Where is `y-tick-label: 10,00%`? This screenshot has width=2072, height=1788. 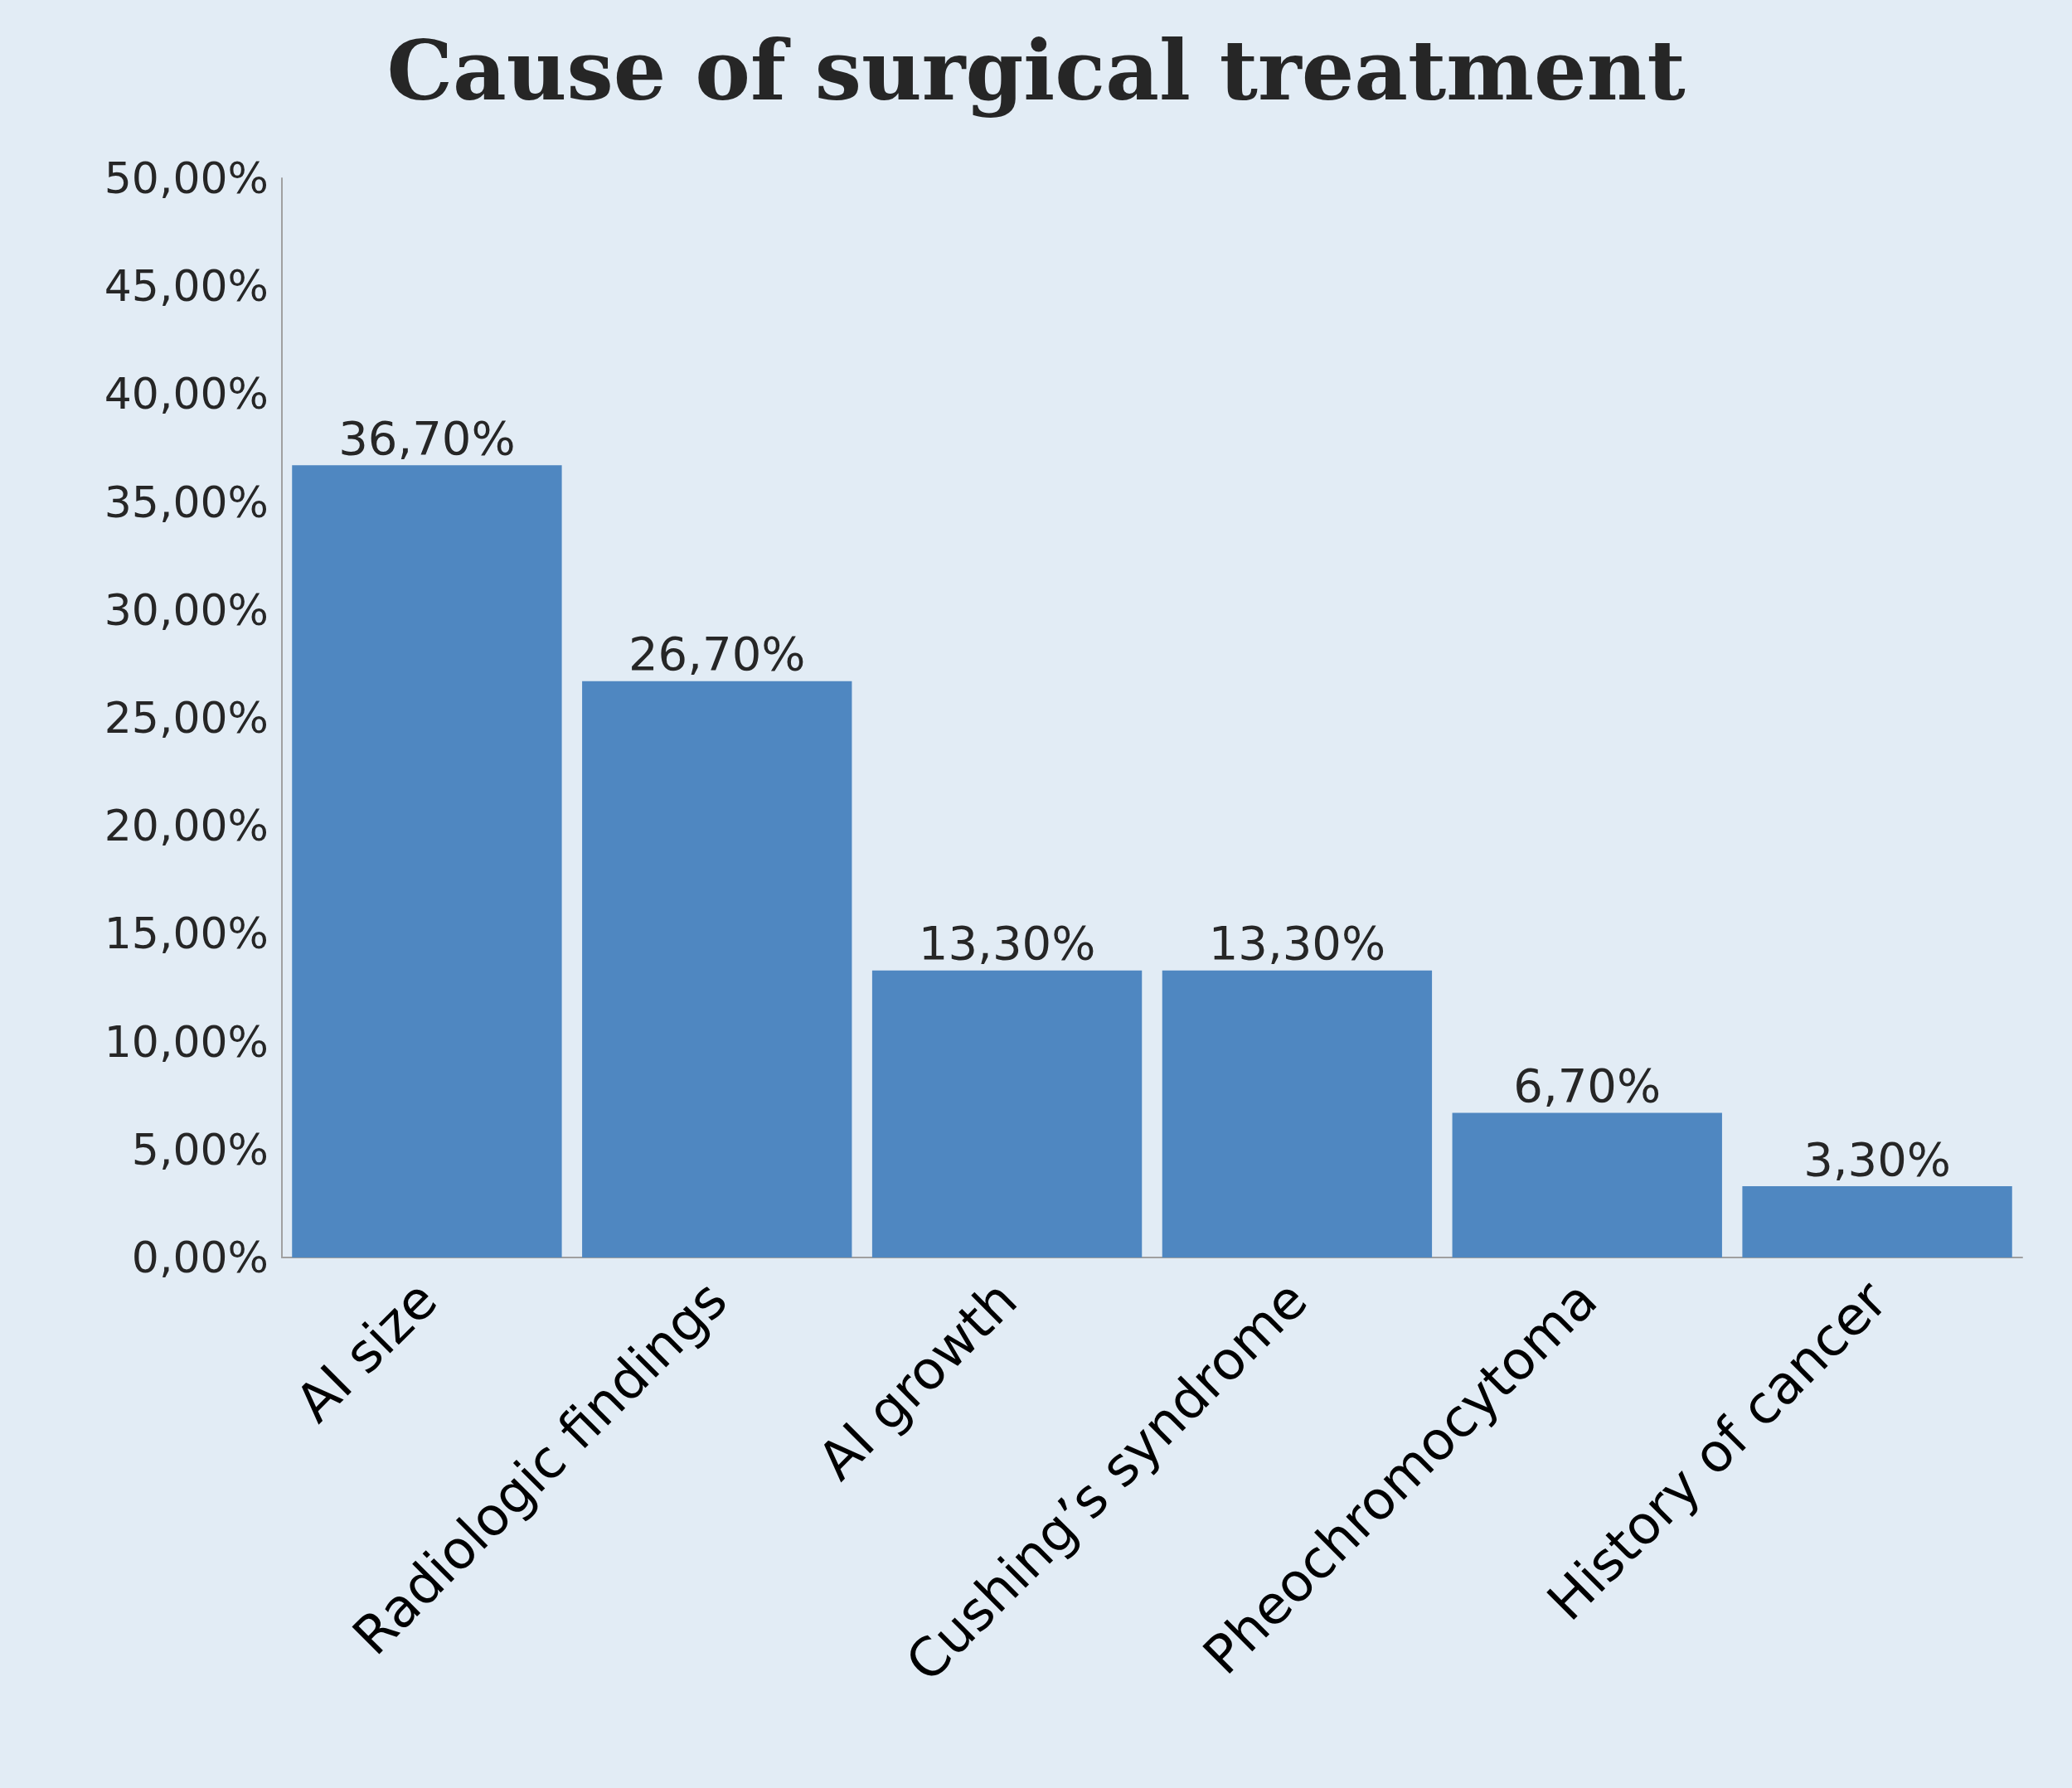
y-tick-label: 10,00% is located at coordinates (187, 1041).